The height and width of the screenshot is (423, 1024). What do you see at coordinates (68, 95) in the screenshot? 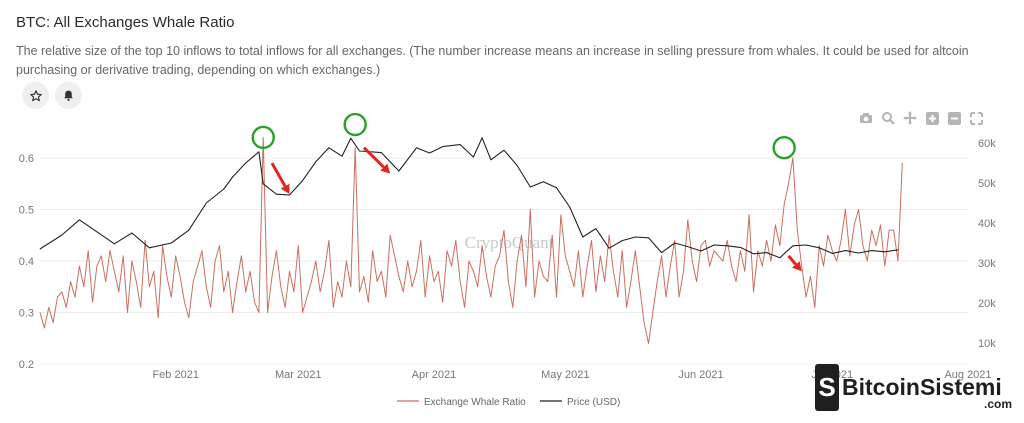
I see `alert-button` at bounding box center [68, 95].